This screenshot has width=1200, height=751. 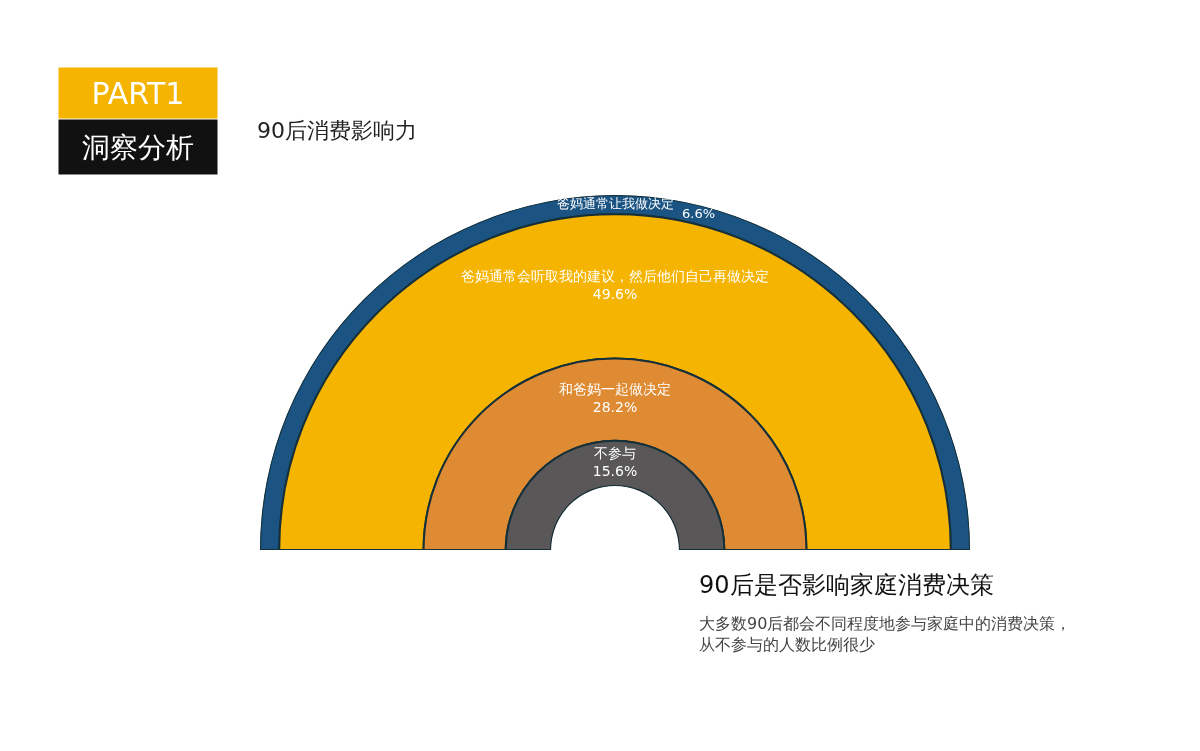 I want to click on text: PART1, so click(x=138, y=93).